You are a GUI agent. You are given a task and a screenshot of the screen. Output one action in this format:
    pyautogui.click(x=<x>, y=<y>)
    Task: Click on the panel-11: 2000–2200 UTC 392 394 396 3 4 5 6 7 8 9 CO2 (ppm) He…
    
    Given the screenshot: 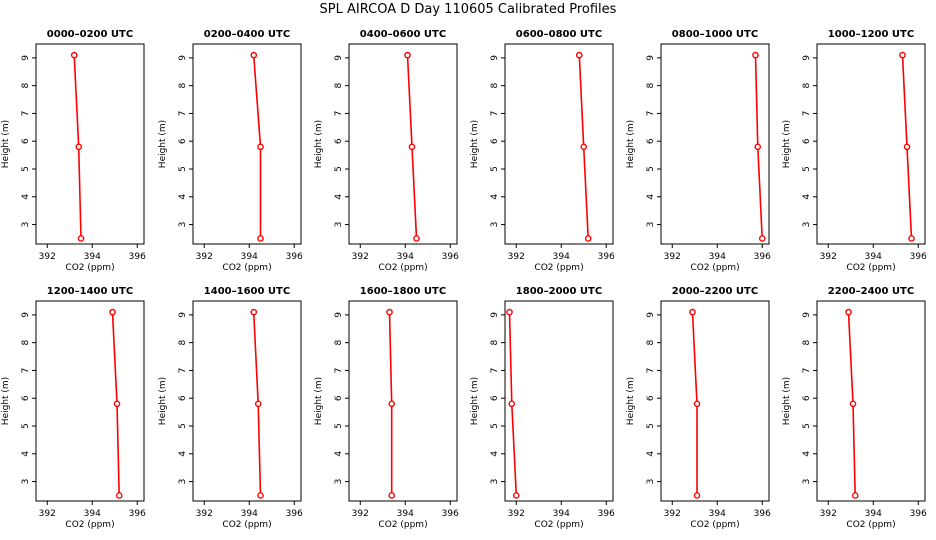 What is the action you would take?
    pyautogui.click(x=698, y=408)
    